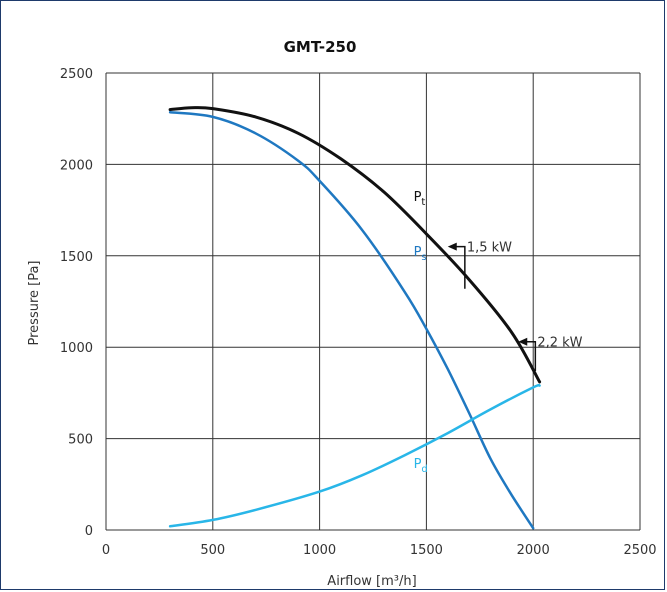 Image resolution: width=667 pixels, height=592 pixels. Describe the element at coordinates (515, 306) in the screenshot. I see `annotations: 1,5 kW 2,2 kW` at that location.